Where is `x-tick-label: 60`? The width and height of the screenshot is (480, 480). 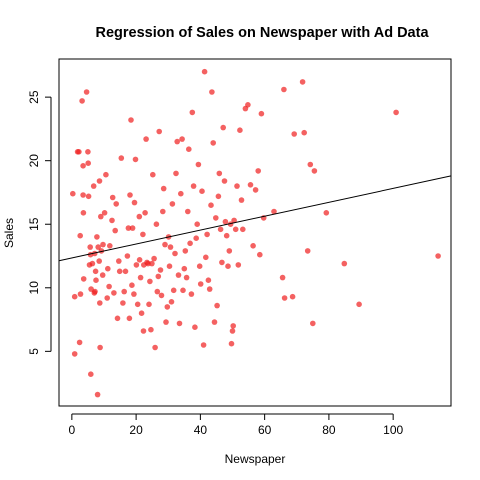
x-tick-label: 60 is located at coordinates (265, 430).